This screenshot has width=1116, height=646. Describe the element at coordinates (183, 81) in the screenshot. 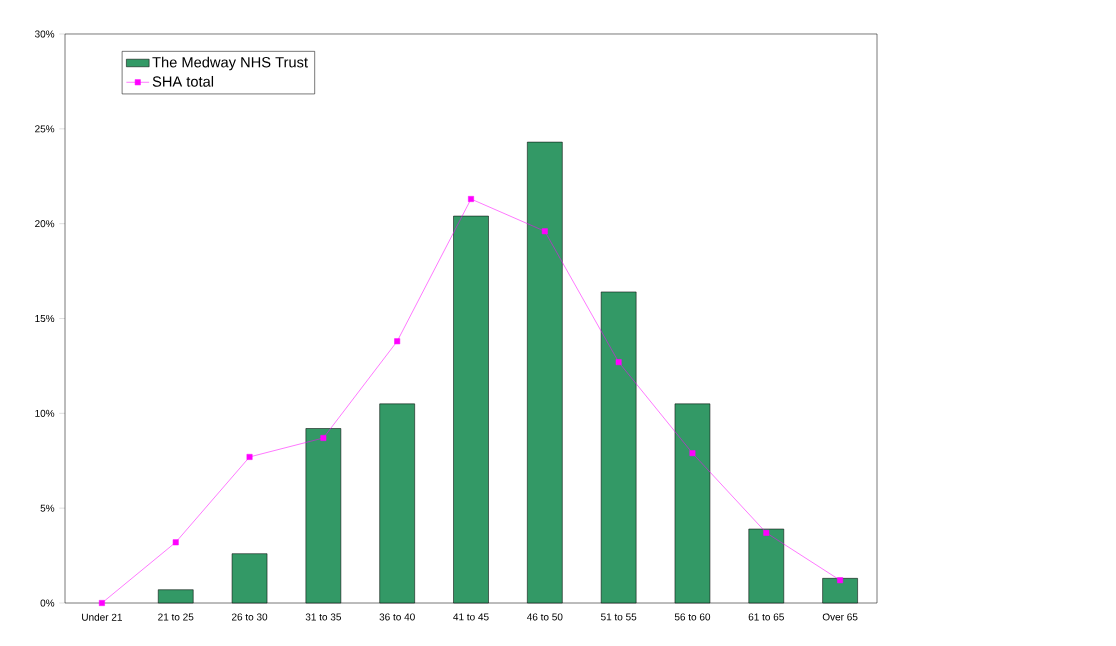

I see `legend-label: SHA total` at that location.